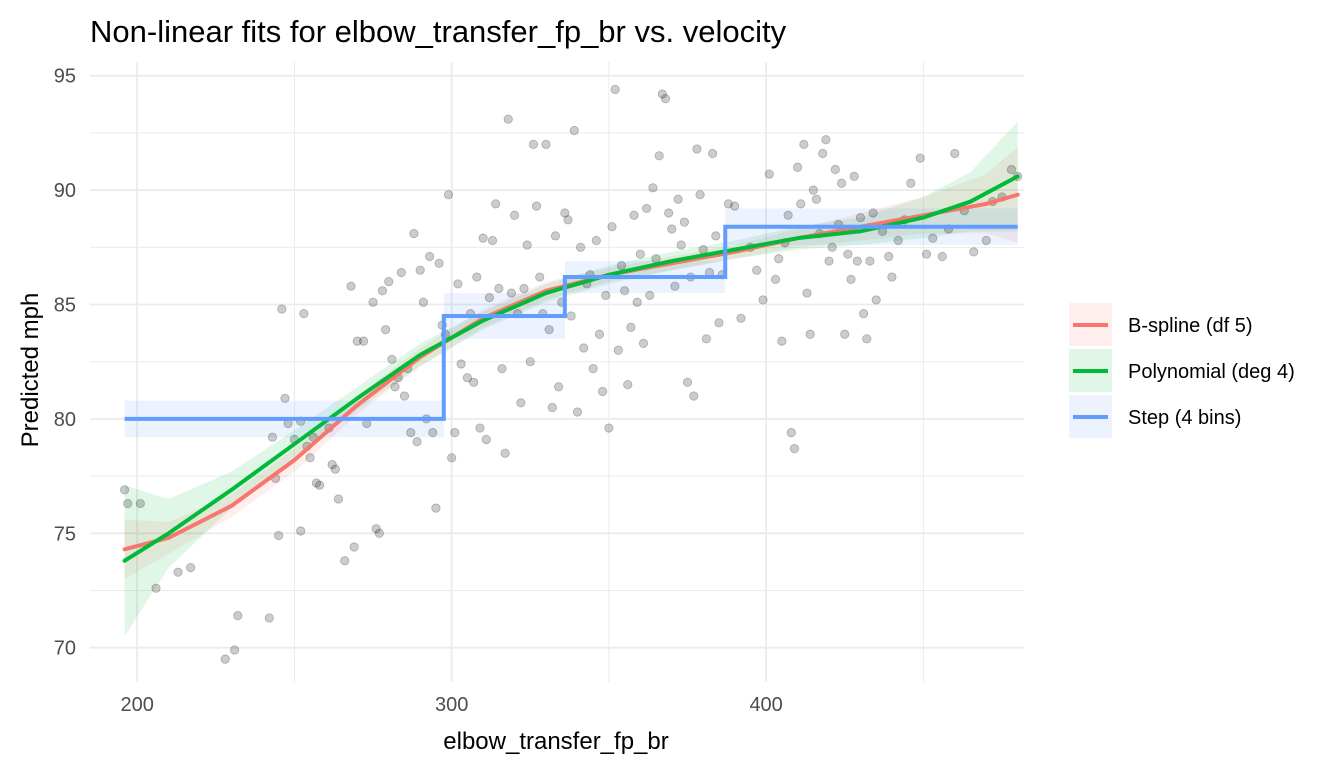 The width and height of the screenshot is (1344, 768). I want to click on legend-label: Polynomial (deg 4), so click(1211, 372).